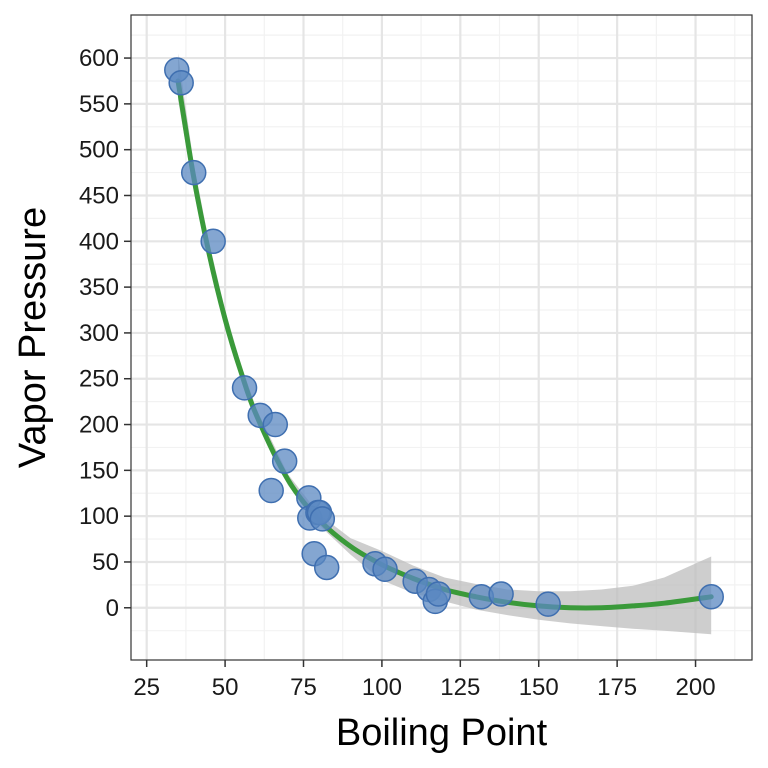  What do you see at coordinates (696, 687) in the screenshot?
I see `x-tick-label: 200` at bounding box center [696, 687].